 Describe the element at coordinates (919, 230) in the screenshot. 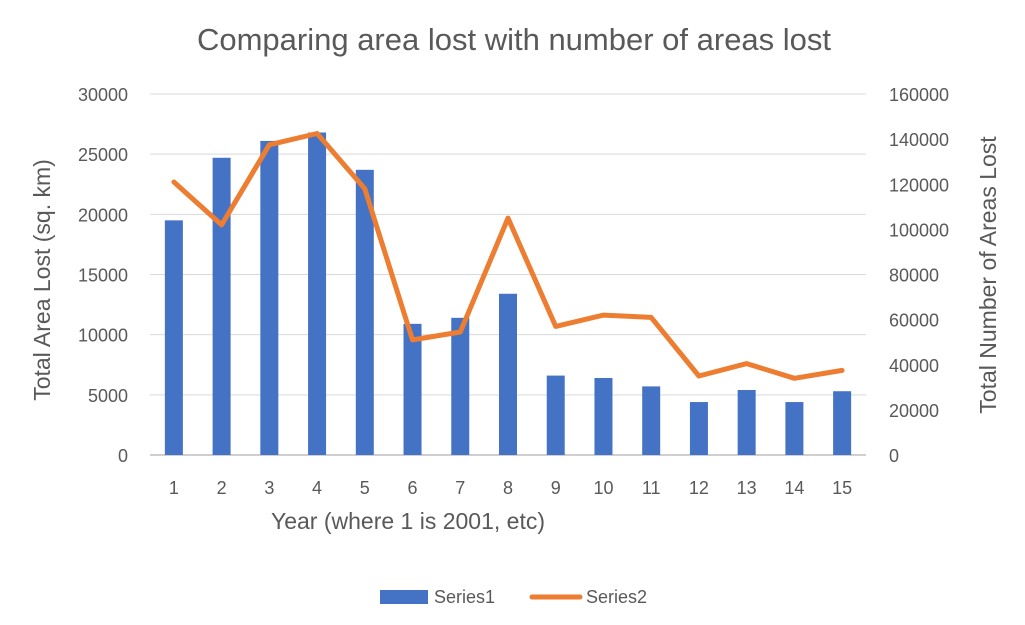

I see `right-y-tick-label: 100000` at that location.